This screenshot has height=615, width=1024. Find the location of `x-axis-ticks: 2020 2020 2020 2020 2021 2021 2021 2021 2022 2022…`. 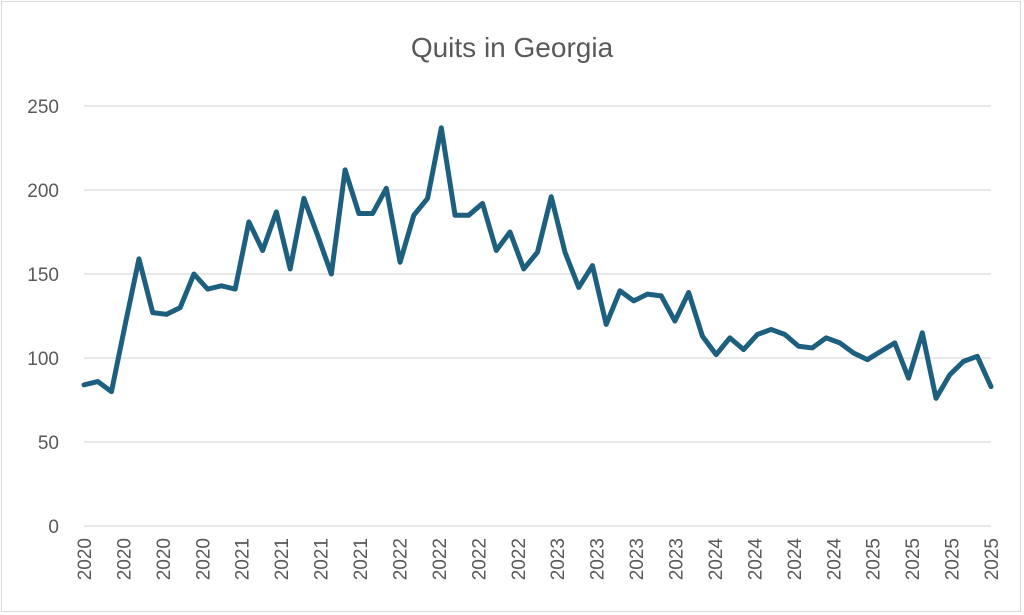

x-axis-ticks: 2020 2020 2020 2020 2021 2021 2021 2021 2022 2022… is located at coordinates (539, 559).